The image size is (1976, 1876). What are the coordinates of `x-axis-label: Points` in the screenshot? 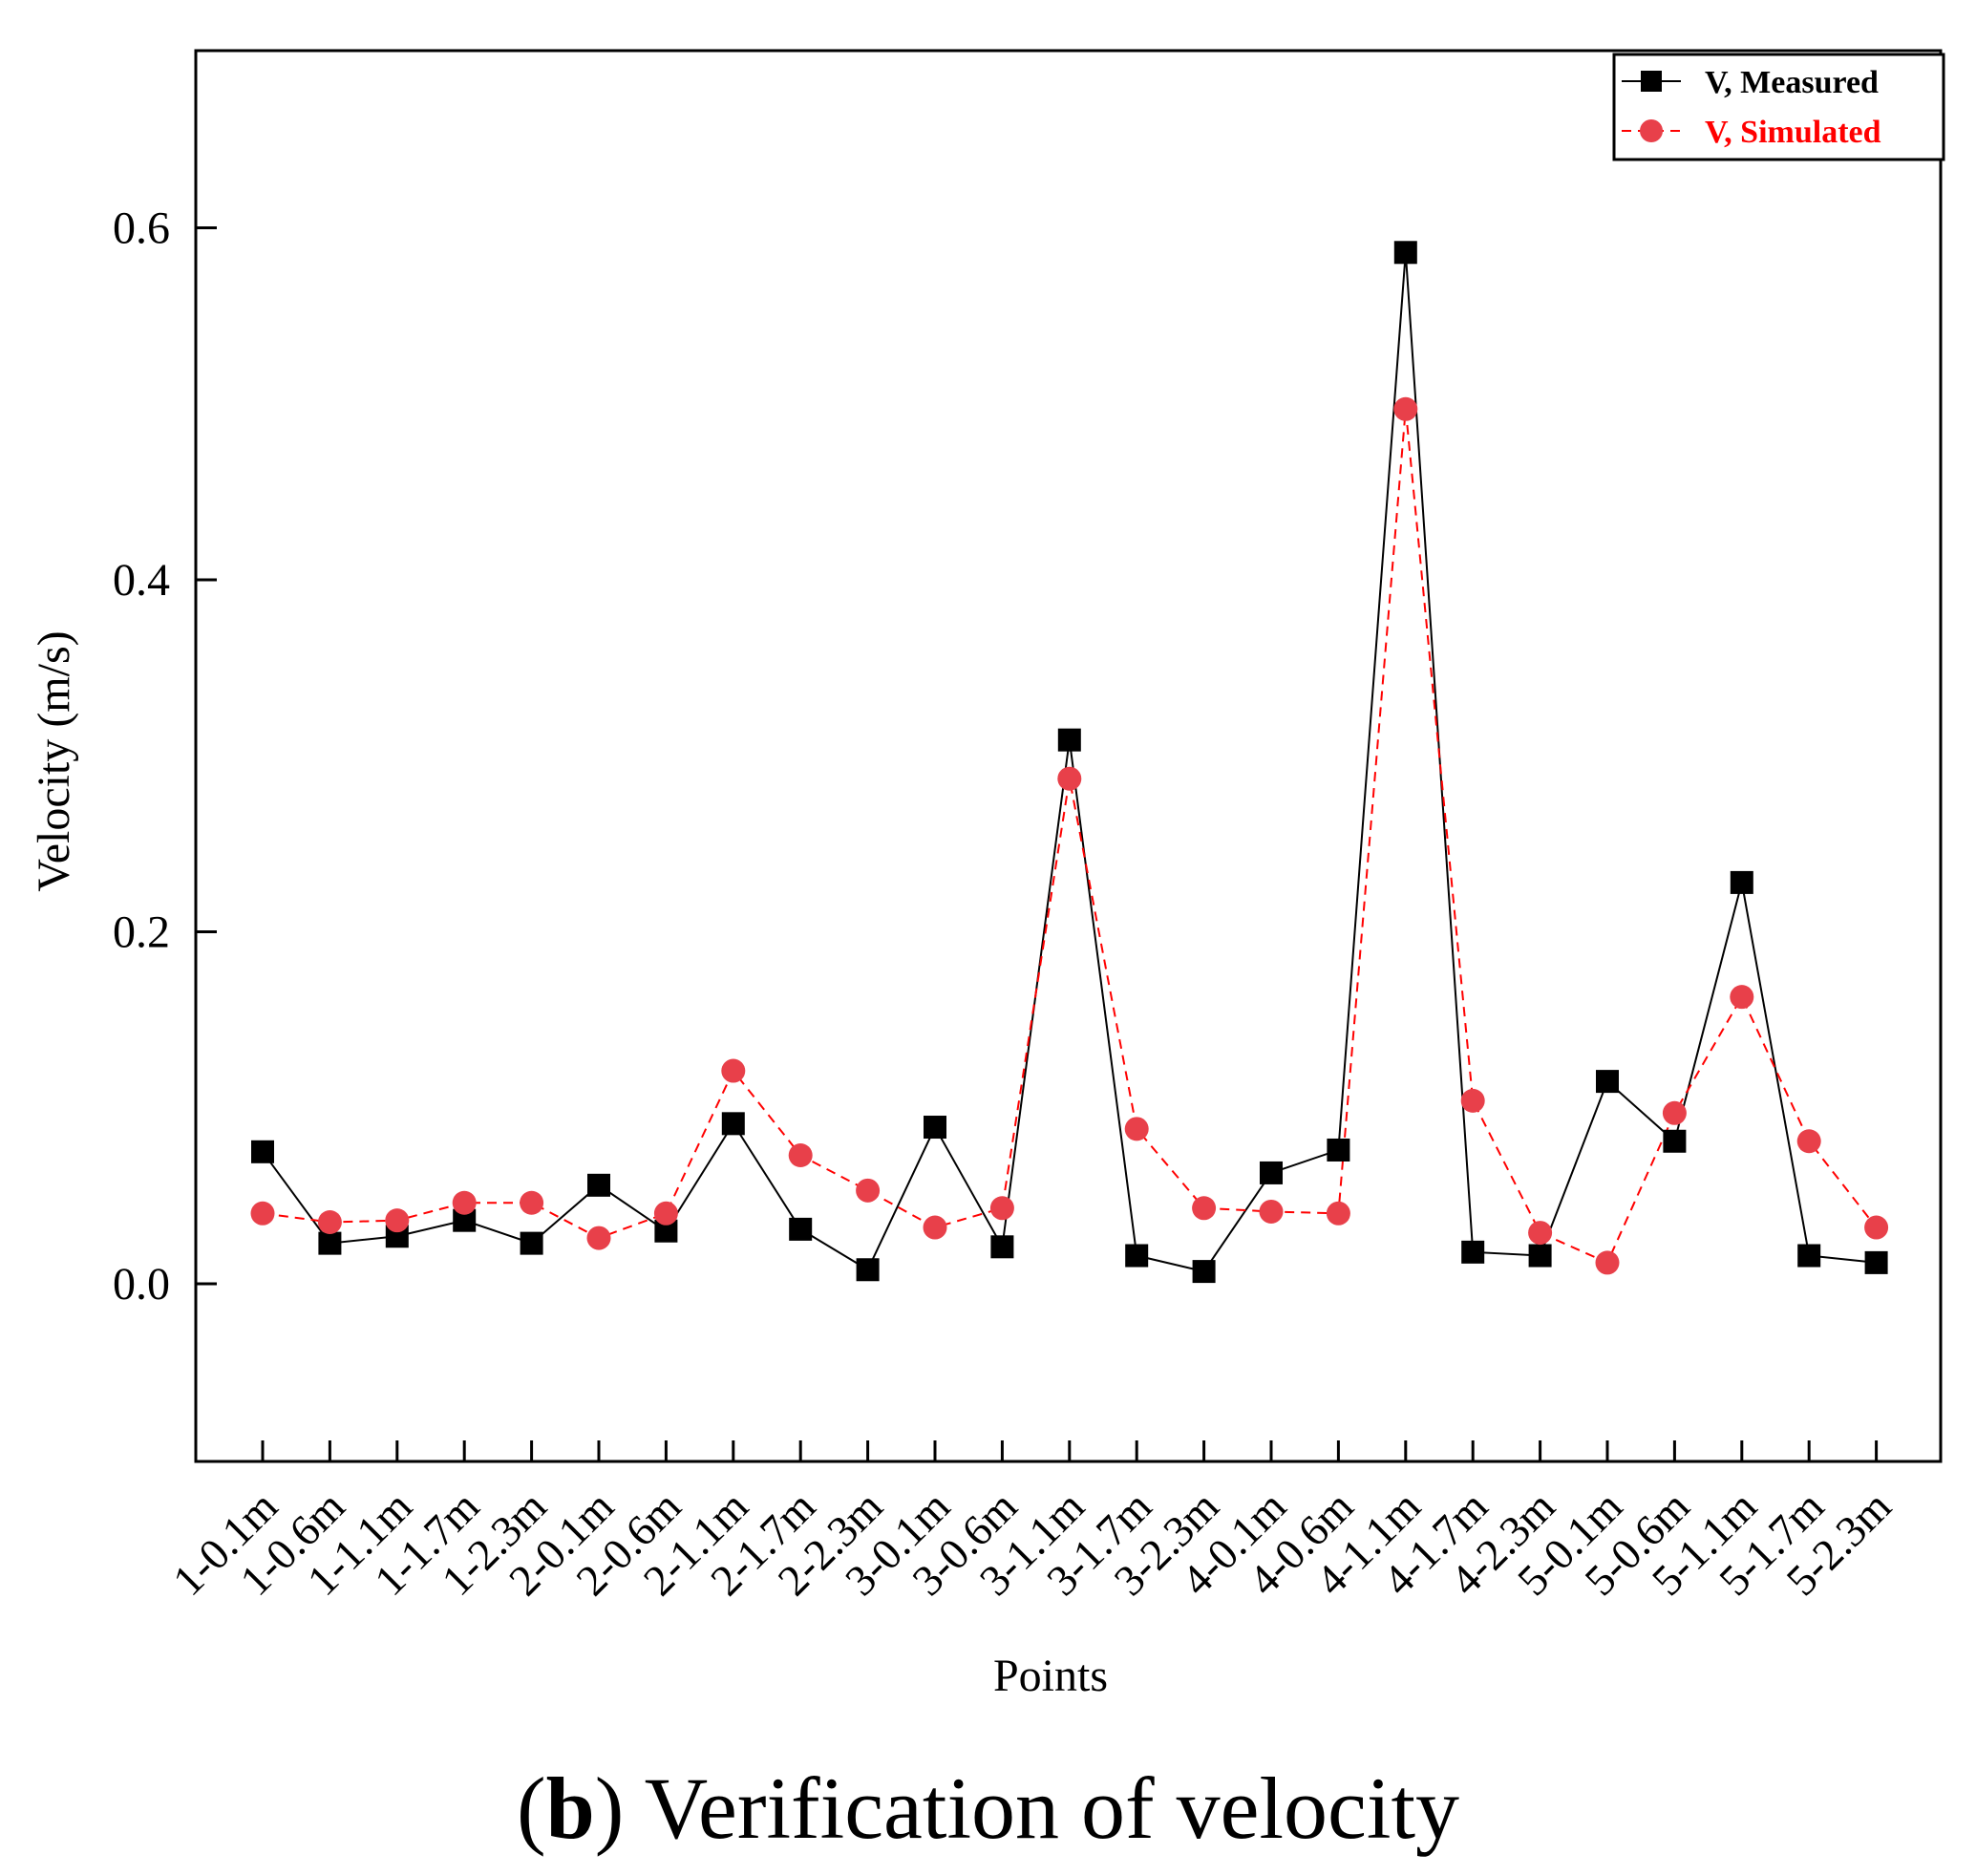 It's located at (1050, 1676).